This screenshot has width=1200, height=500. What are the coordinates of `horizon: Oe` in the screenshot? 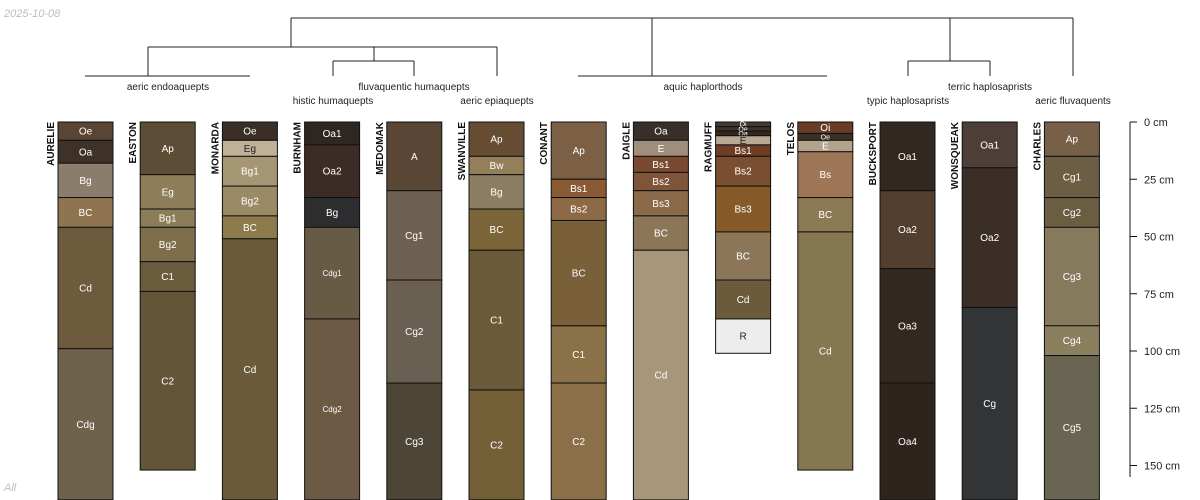 It's located at (249, 131).